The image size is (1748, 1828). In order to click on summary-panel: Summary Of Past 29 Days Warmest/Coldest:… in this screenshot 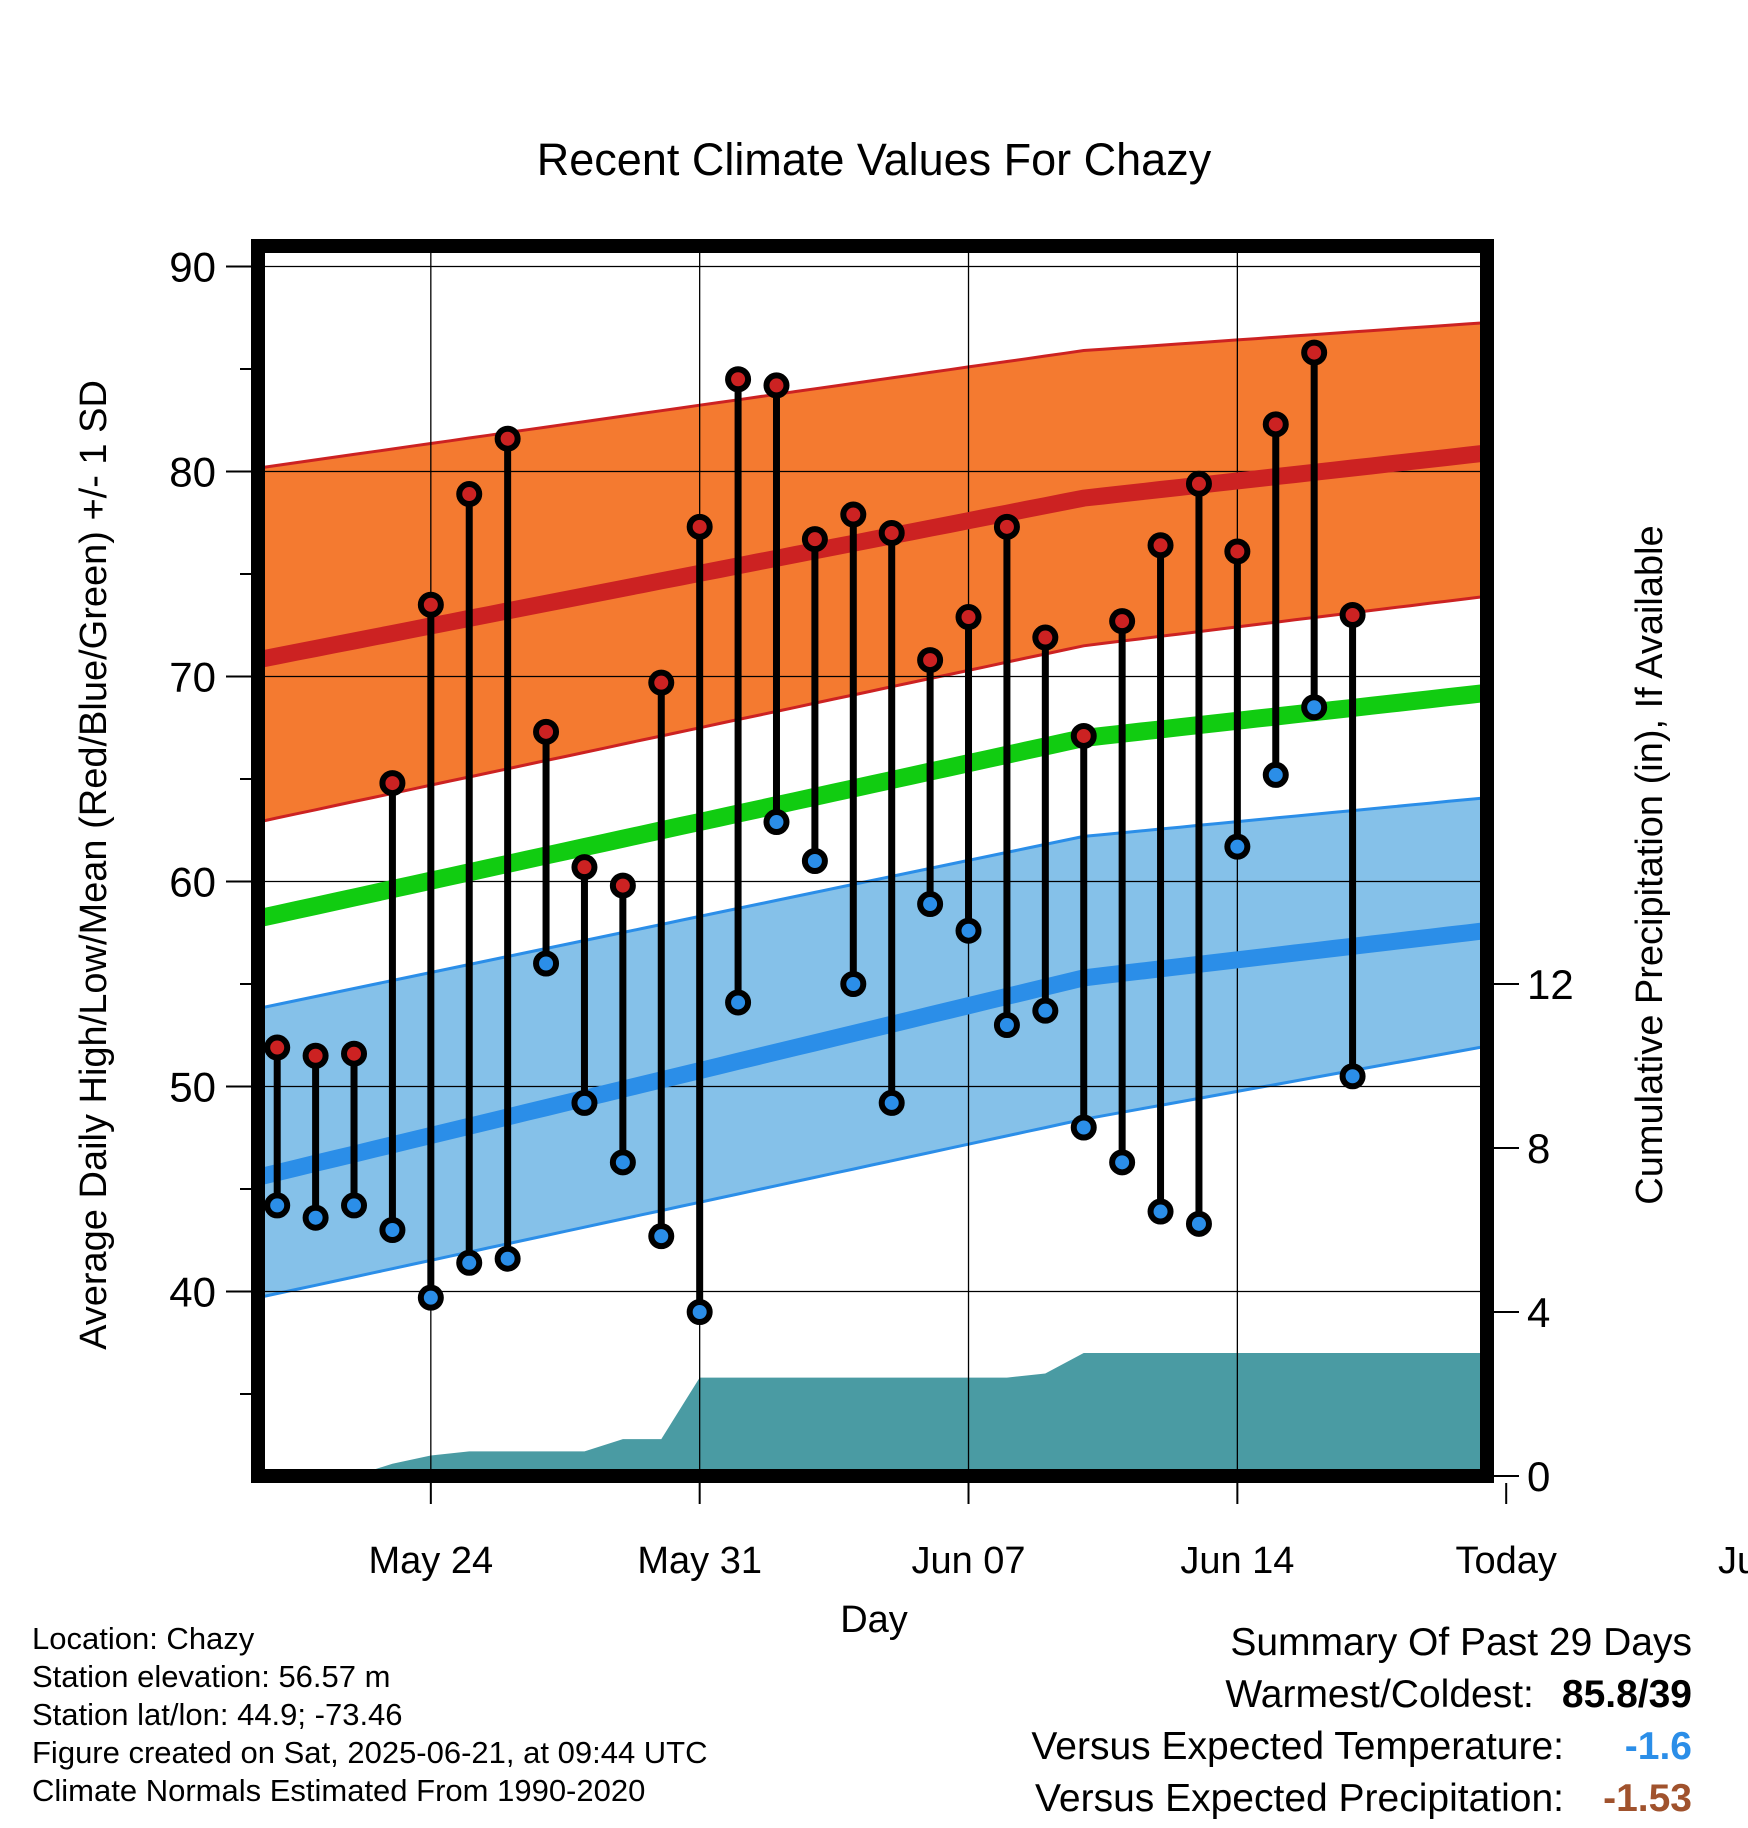, I will do `click(1361, 1721)`.